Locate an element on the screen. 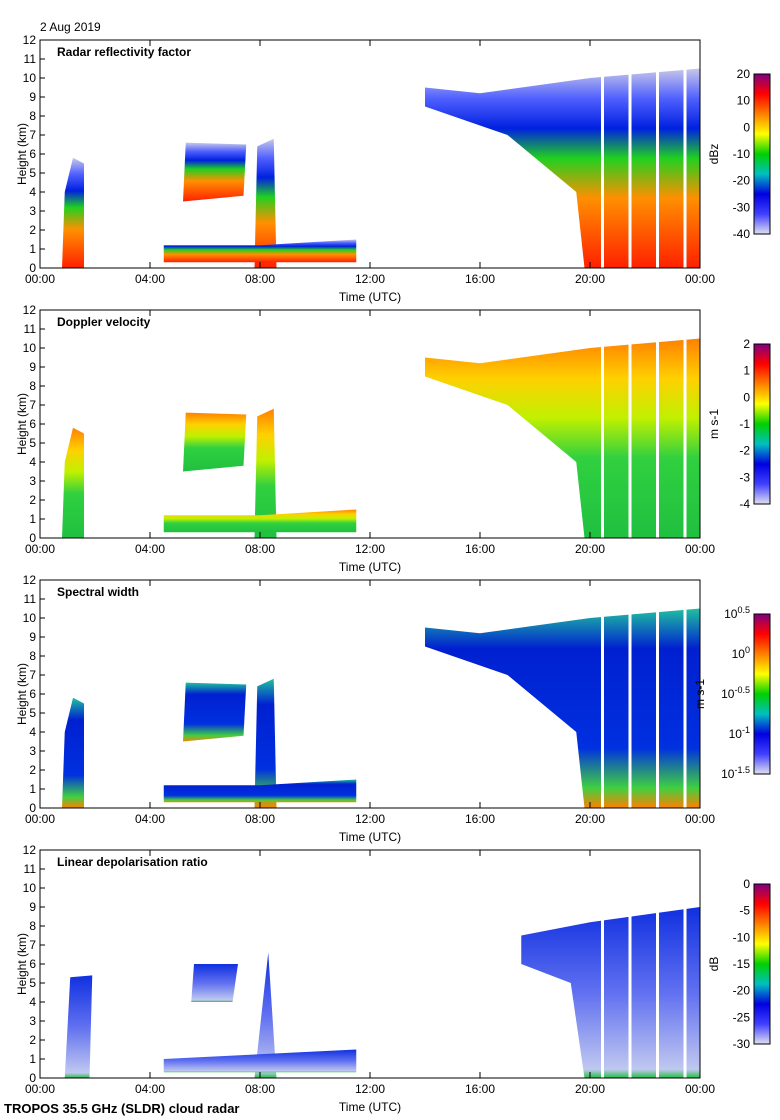 This screenshot has height=1120, width=780. tick-exponent: -1.5 is located at coordinates (742, 770).